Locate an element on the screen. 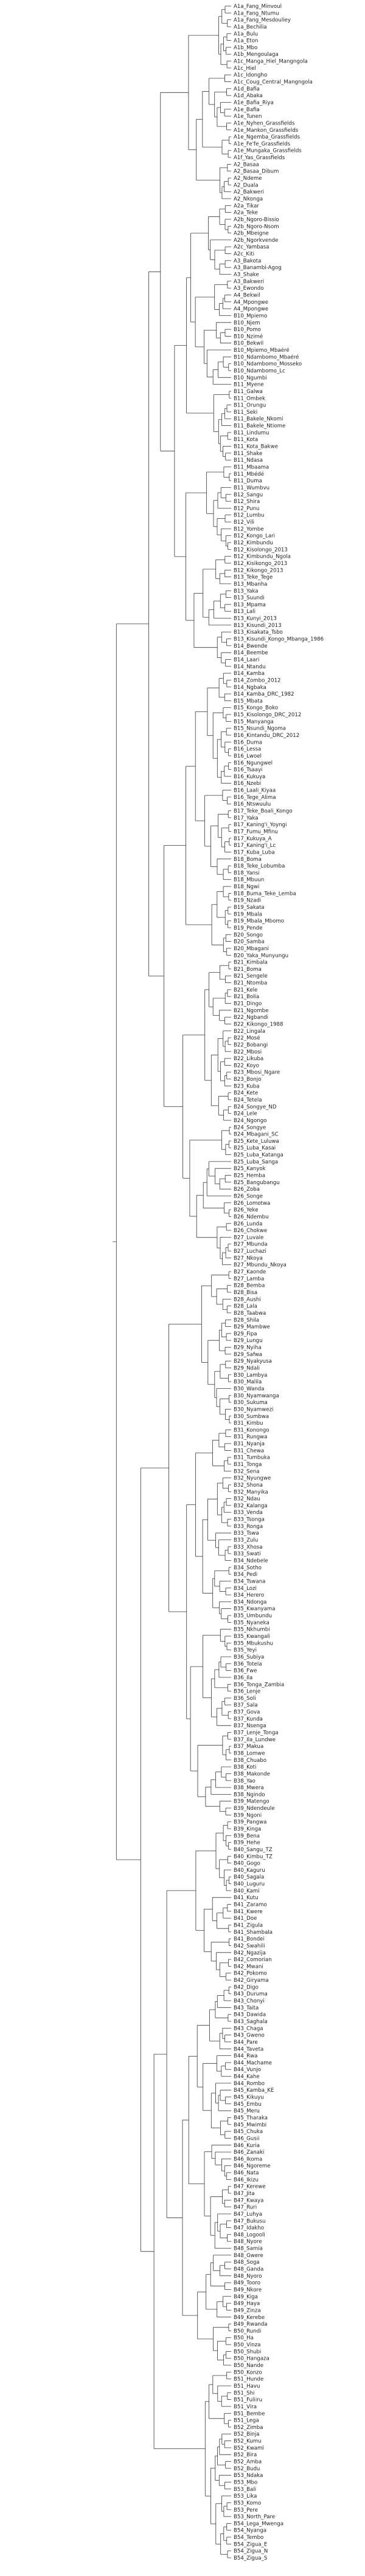 The image size is (365, 2576). taxon-label: B32_Manyika is located at coordinates (251, 1492).